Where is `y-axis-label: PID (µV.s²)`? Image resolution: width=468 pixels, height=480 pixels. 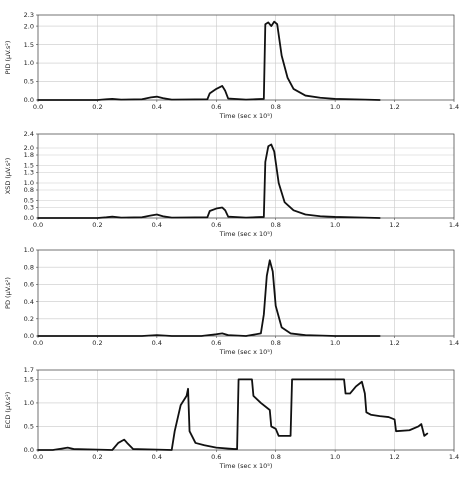
y-axis-label: PID (µV.s²) is located at coordinates (8, 58).